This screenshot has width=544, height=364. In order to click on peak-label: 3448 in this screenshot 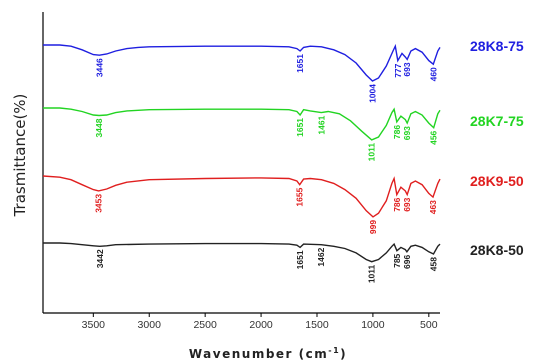, I will do `click(99, 127)`.